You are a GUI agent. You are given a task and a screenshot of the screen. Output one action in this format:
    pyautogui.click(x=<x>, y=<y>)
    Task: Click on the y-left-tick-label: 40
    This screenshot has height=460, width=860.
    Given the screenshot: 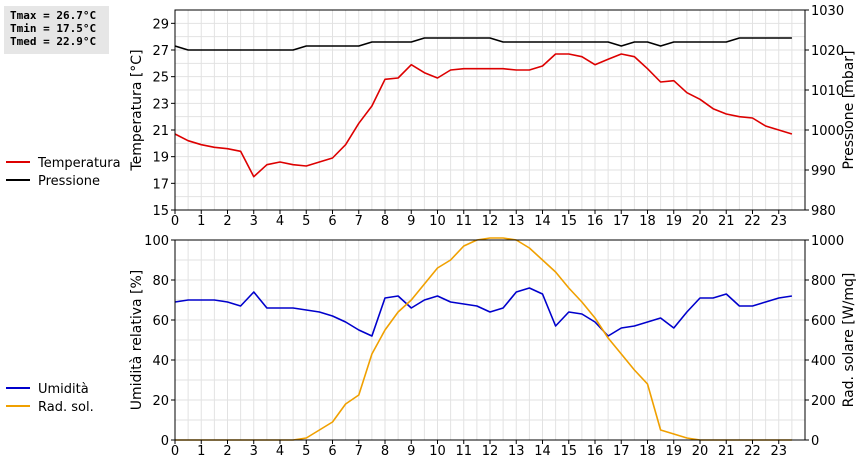 What is the action you would take?
    pyautogui.click(x=160, y=361)
    